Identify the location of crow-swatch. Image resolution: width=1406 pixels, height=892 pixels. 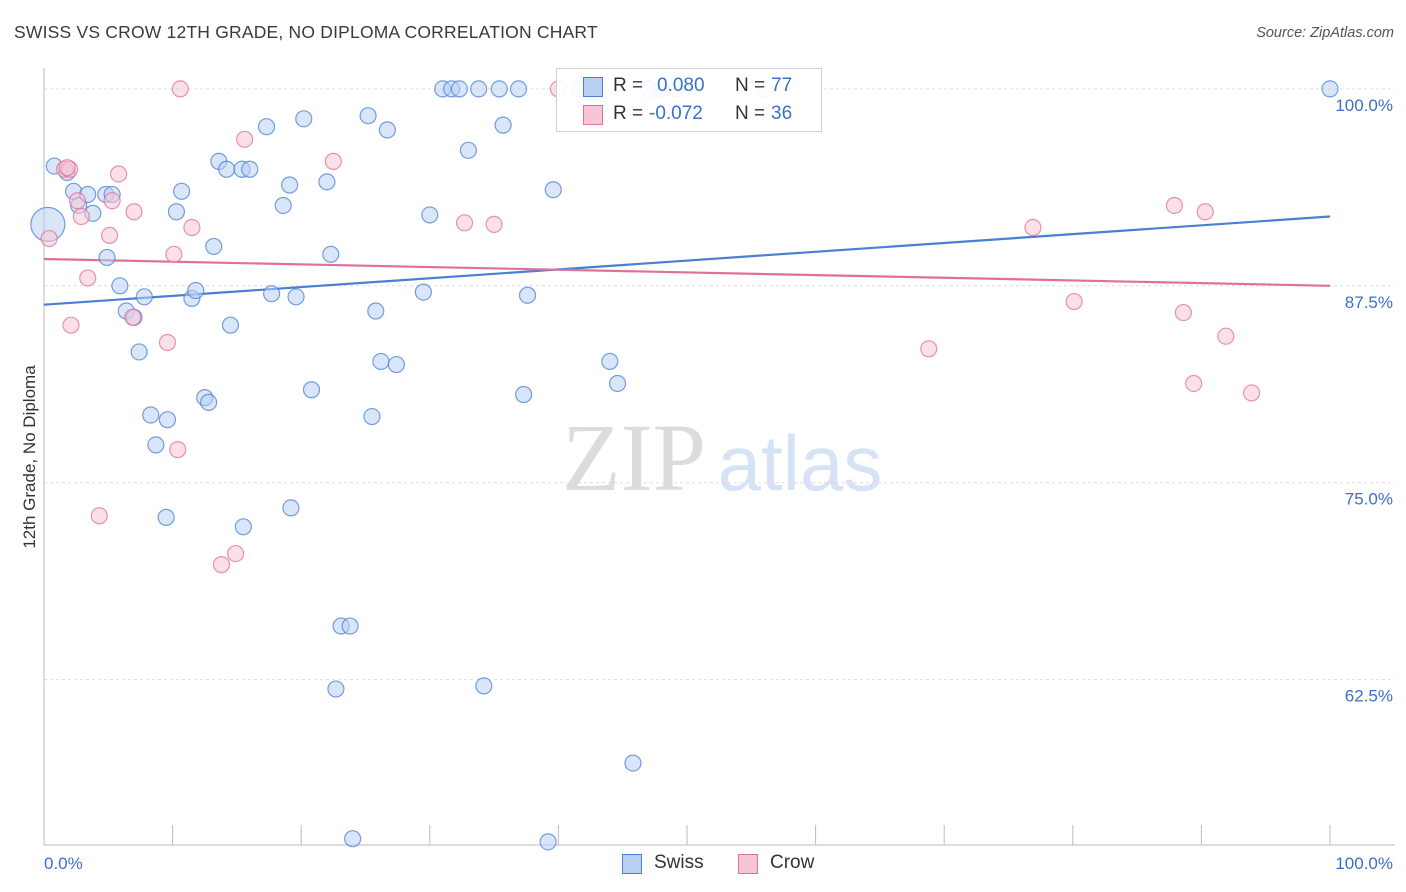
(593, 115).